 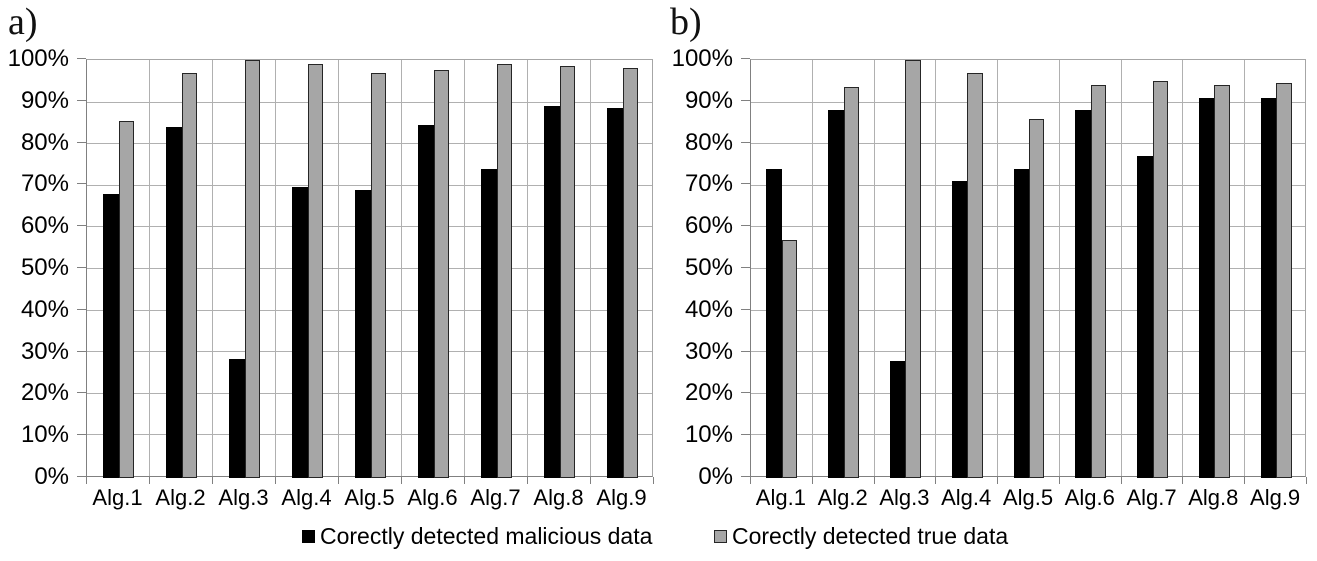 What do you see at coordinates (1151, 497) in the screenshot?
I see `x-axis-label: Alg.7` at bounding box center [1151, 497].